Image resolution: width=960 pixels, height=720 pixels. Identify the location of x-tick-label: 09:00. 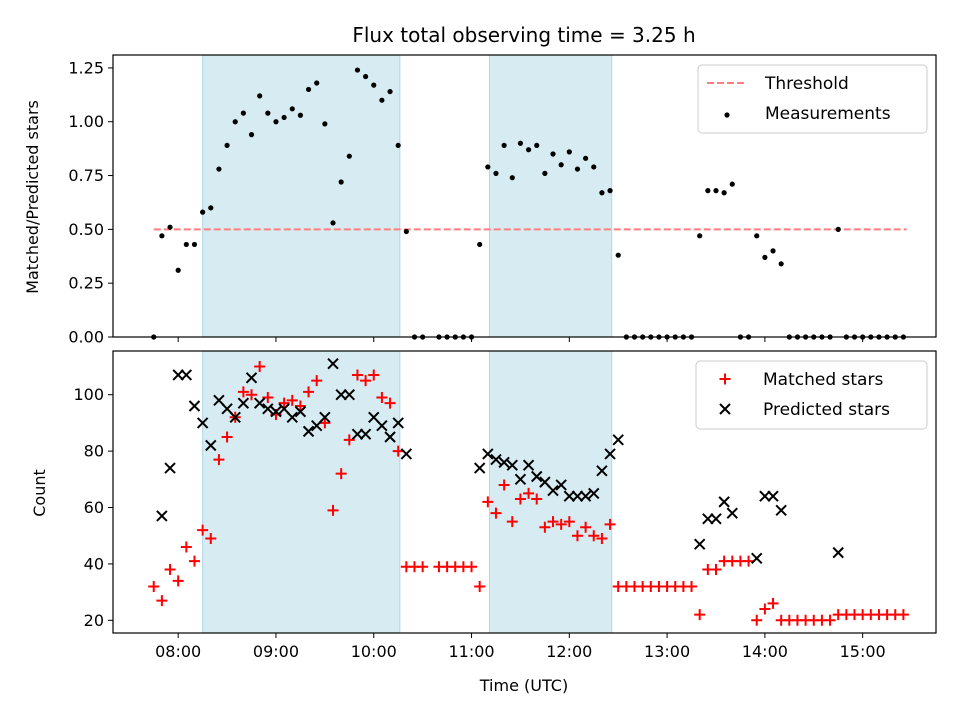
(276, 651).